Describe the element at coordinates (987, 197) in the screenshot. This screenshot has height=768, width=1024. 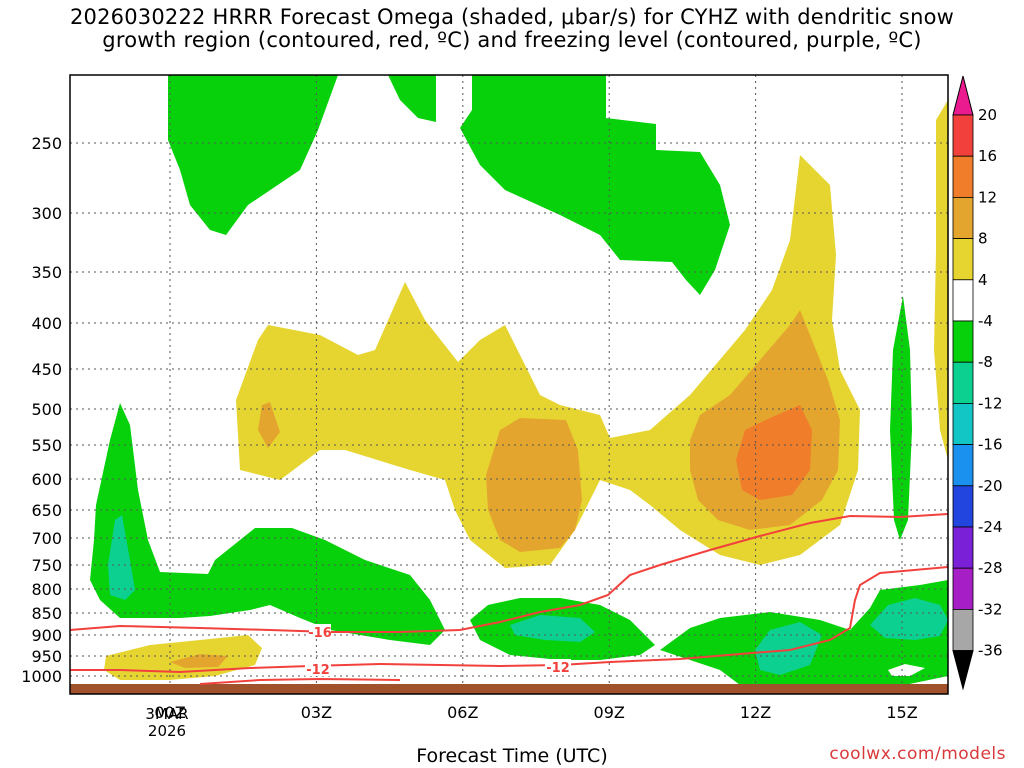
I see `colorbar-label: 12` at that location.